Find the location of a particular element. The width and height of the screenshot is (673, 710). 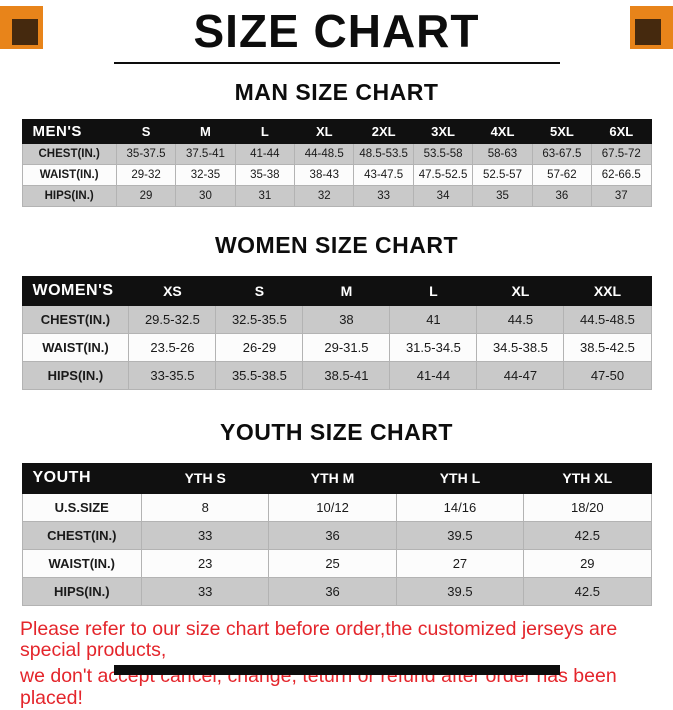

size-header-cell: YTH S is located at coordinates (205, 478).